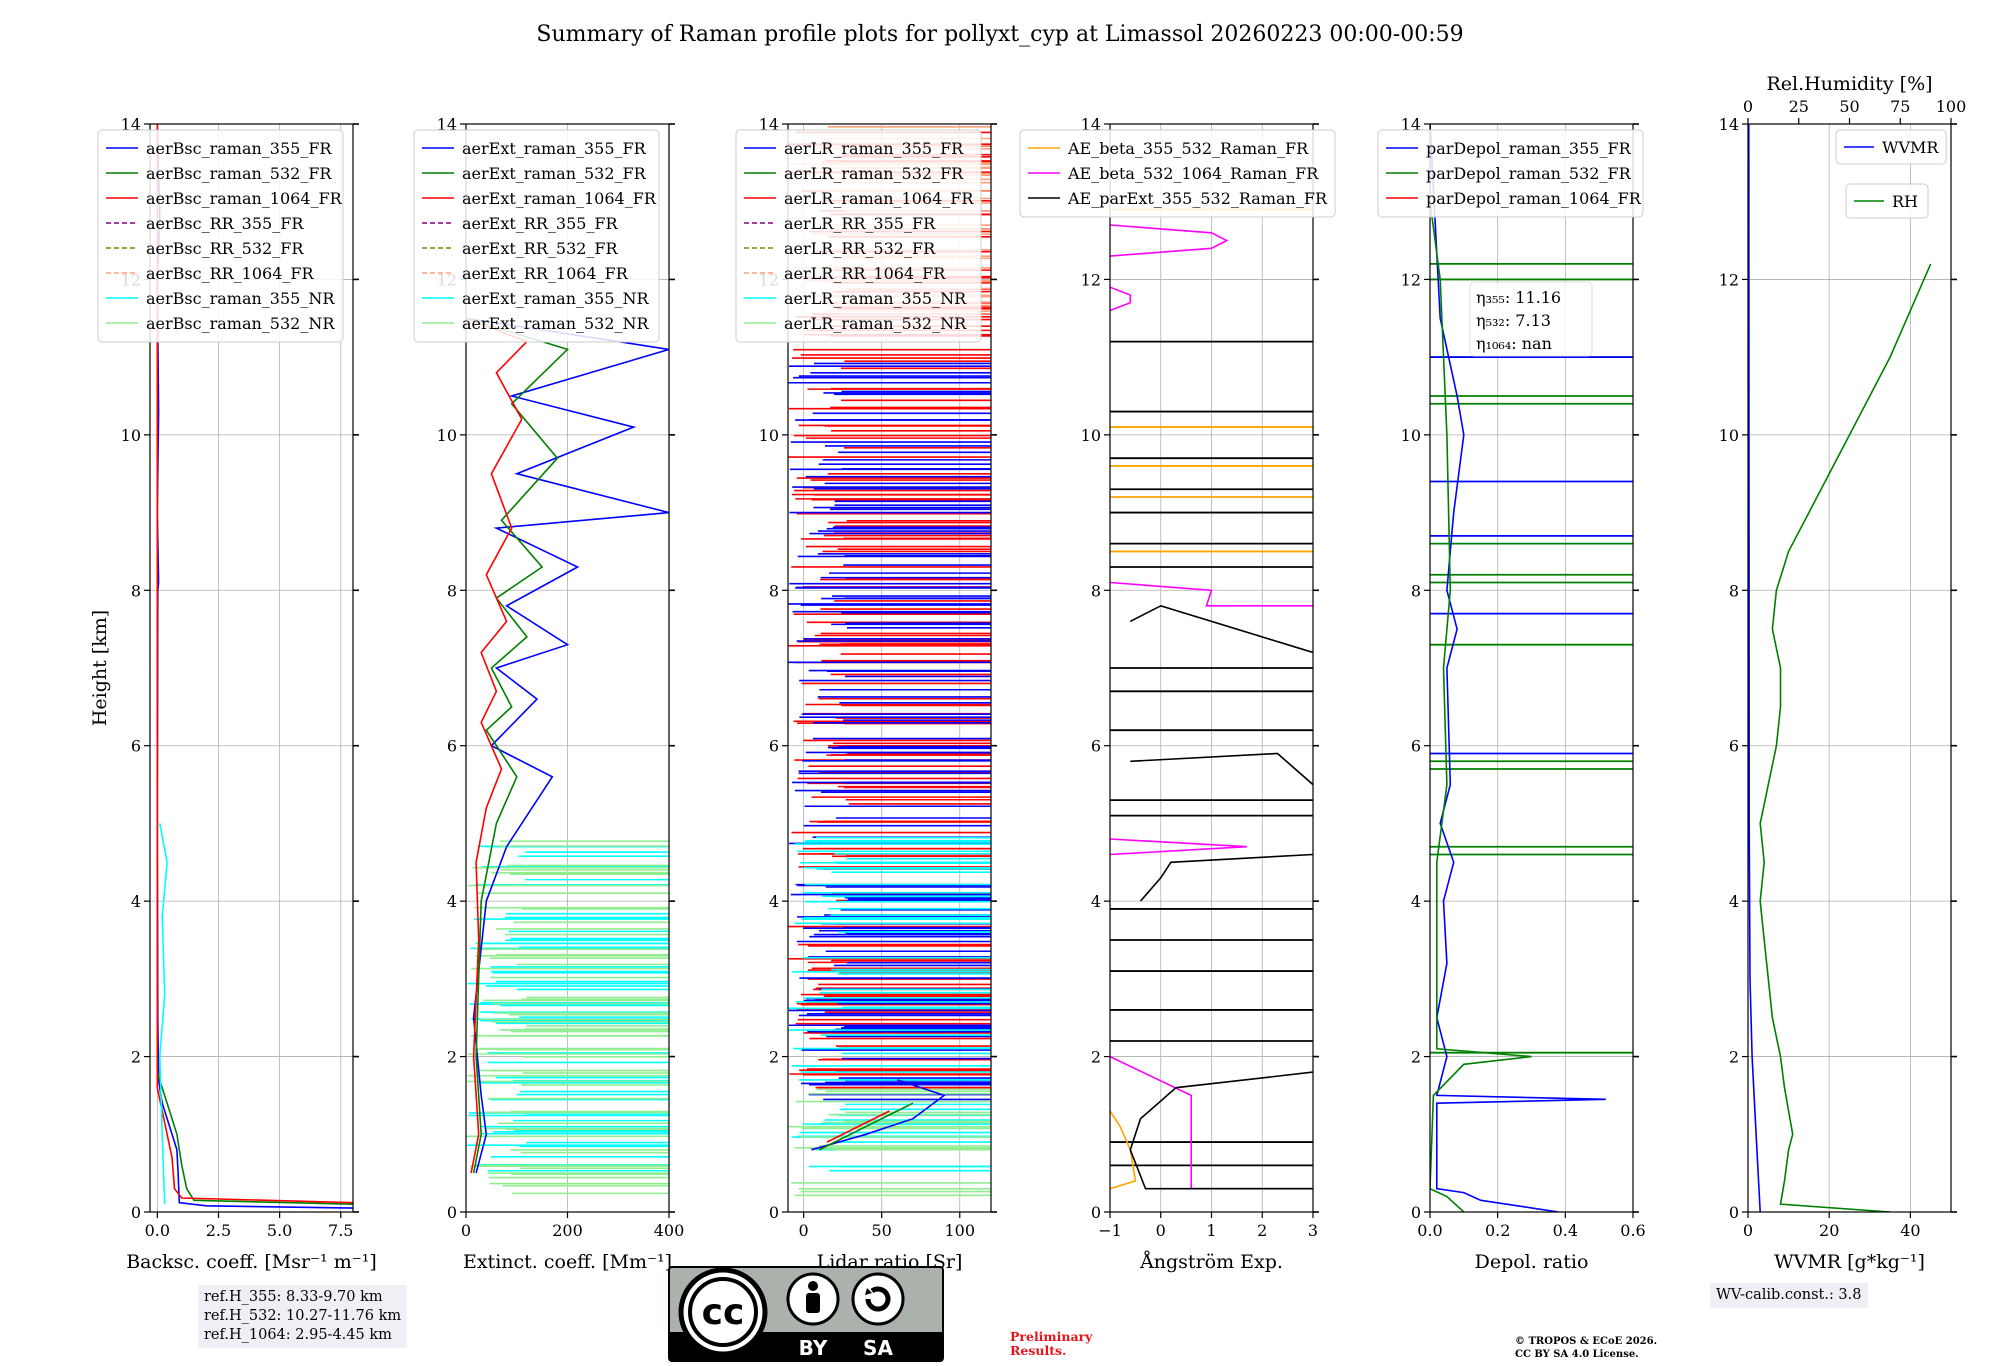  I want to click on series-aerExt_raman_1064_FR, so click(497, 745).